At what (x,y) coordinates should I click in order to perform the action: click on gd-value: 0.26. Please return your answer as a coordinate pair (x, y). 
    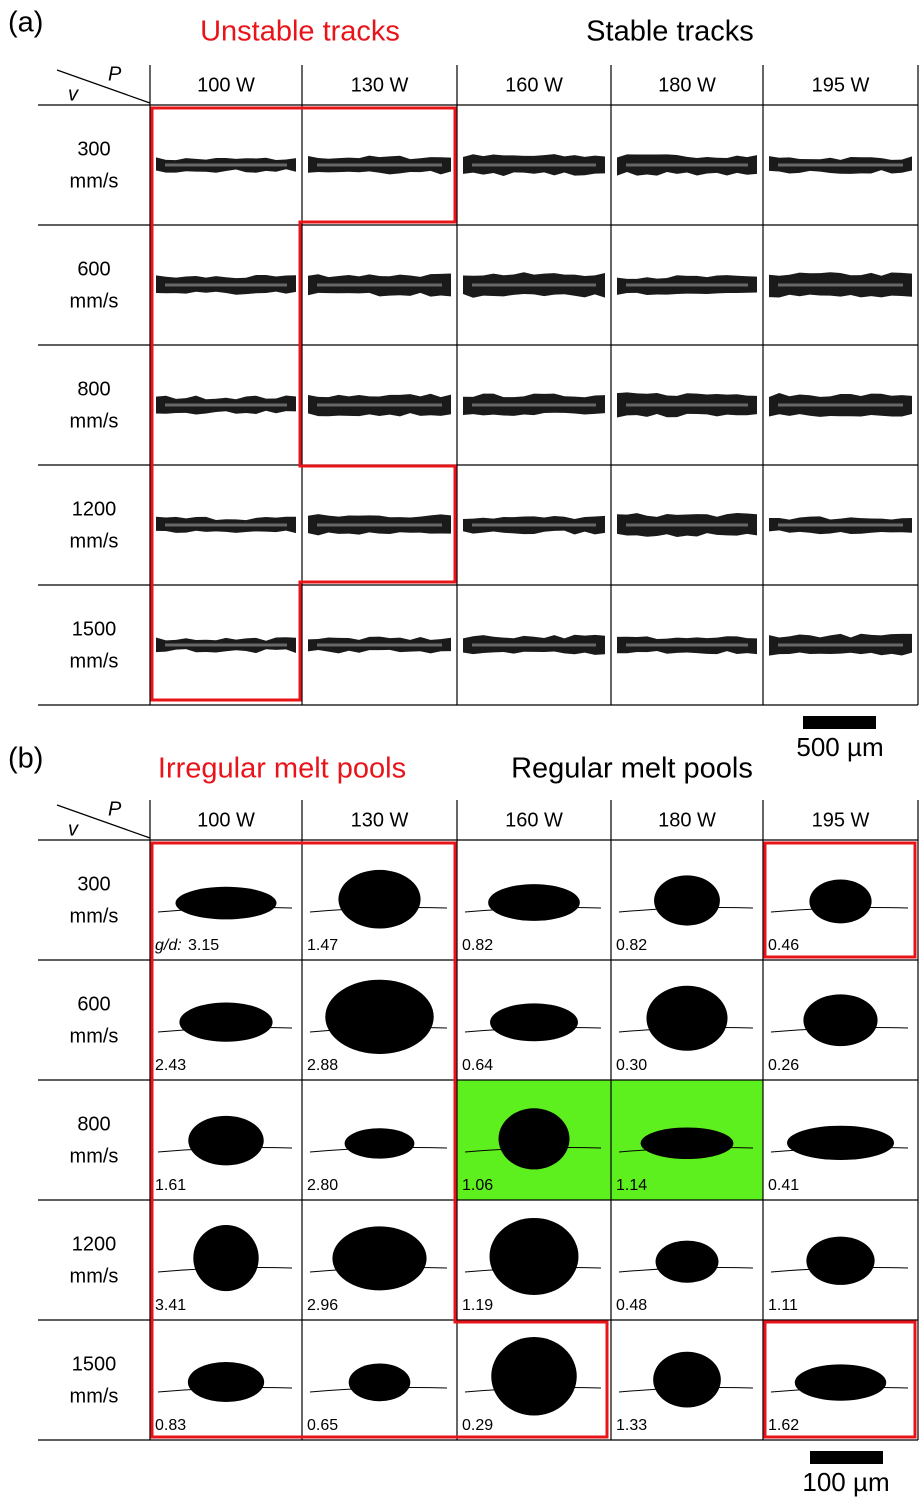
    Looking at the image, I should click on (783, 1065).